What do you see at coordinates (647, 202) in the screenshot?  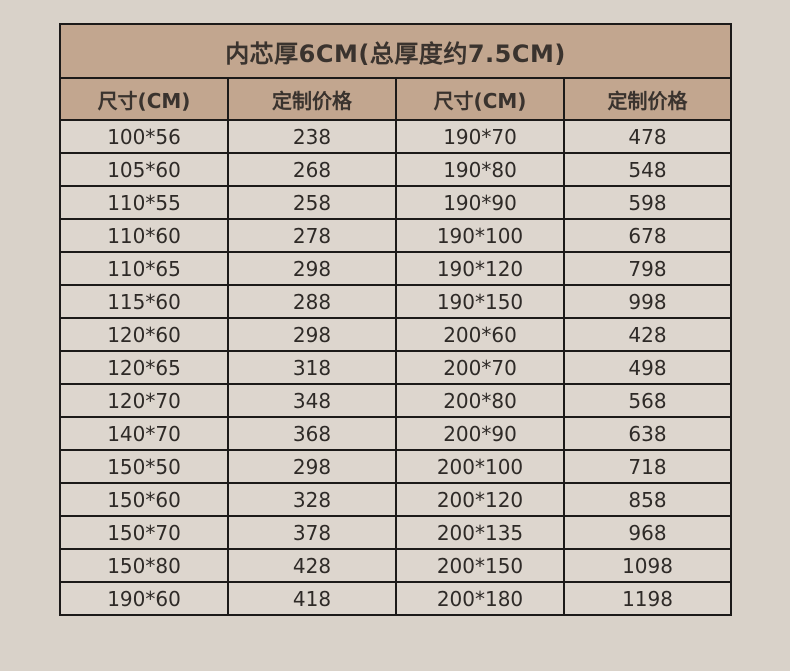 I see `cell-price-right: 598` at bounding box center [647, 202].